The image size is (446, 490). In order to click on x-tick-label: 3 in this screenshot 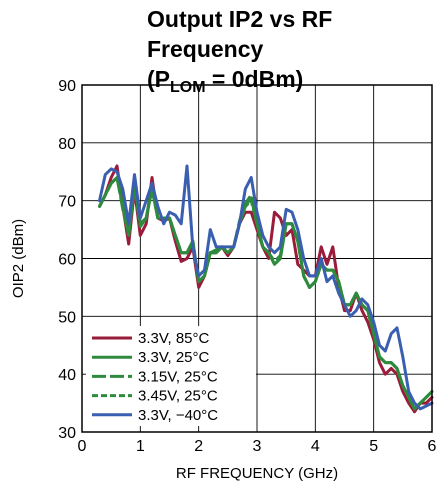, I will do `click(257, 446)`.